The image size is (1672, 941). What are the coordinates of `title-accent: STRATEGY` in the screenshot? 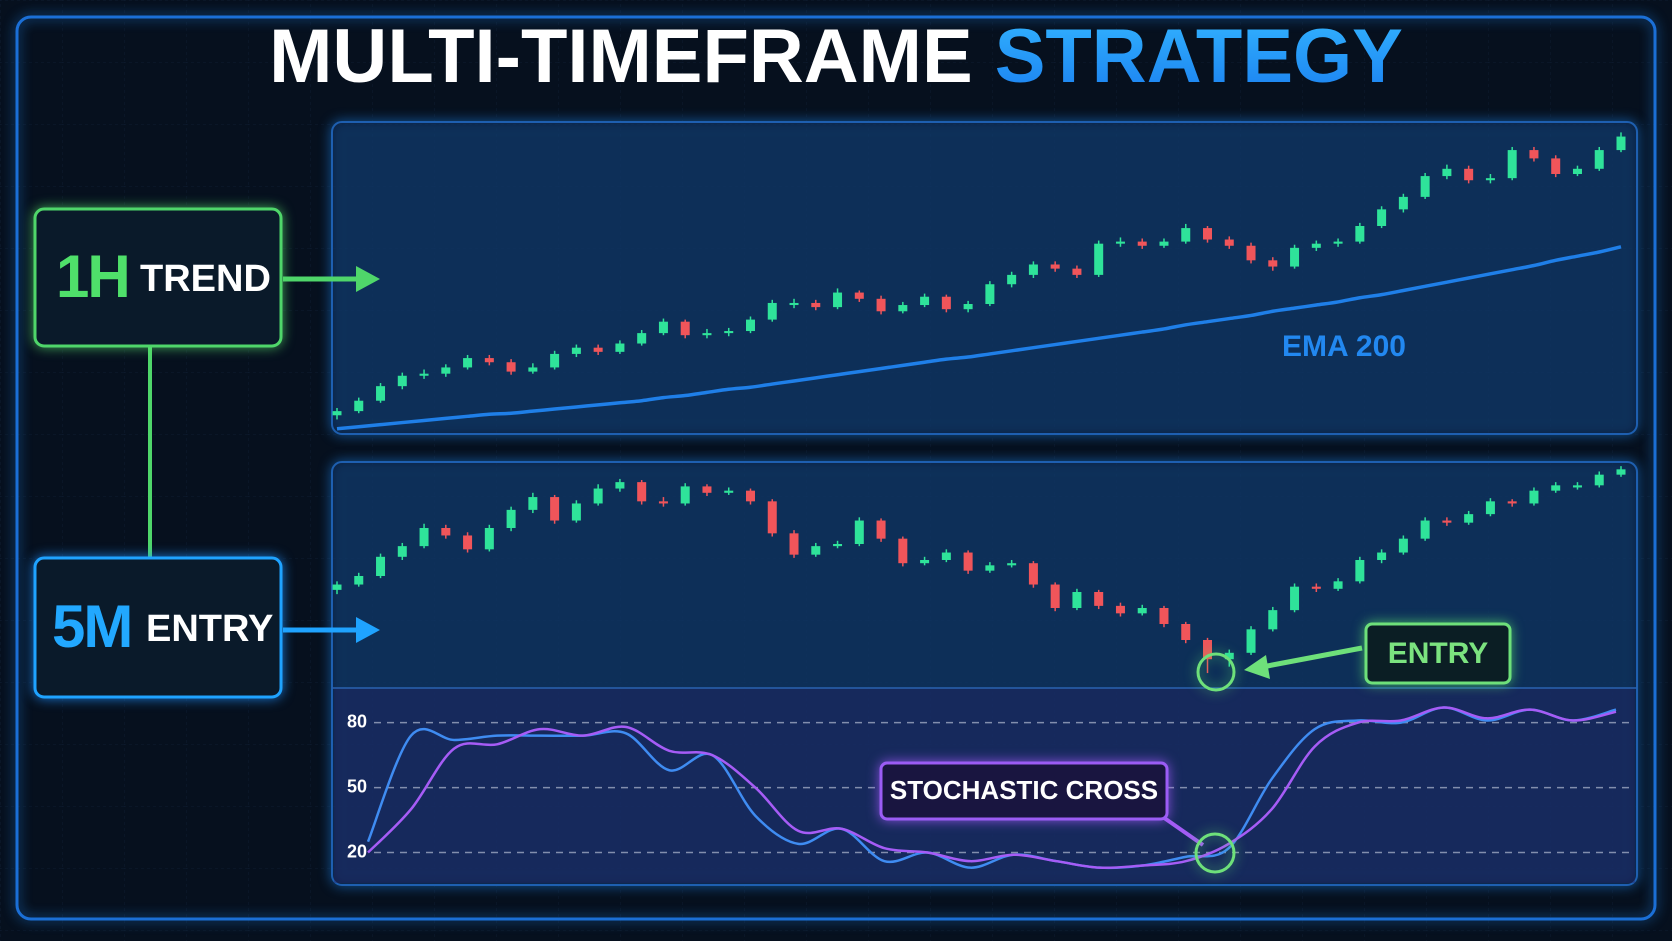 It's located at (1199, 56).